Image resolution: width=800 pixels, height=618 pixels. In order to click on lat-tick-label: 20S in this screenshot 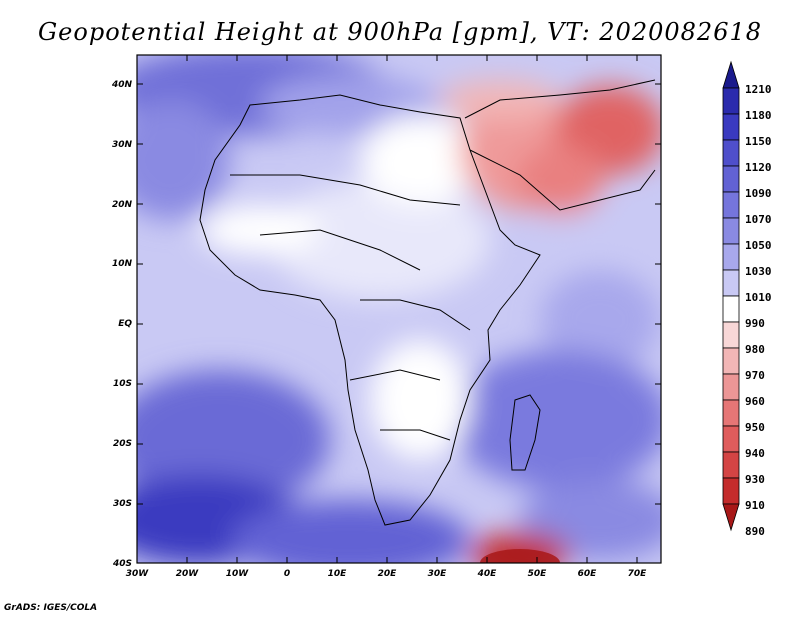, I will do `click(122, 444)`.